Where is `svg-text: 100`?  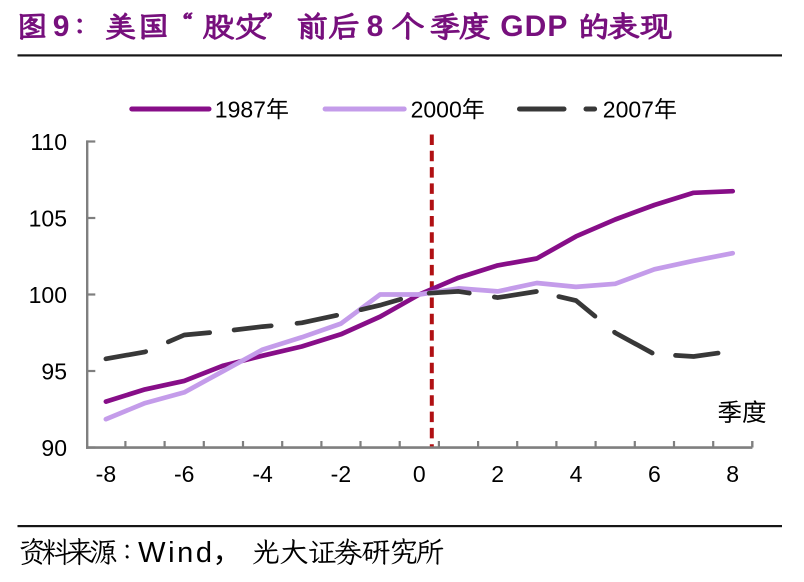 svg-text: 100 is located at coordinates (48, 295).